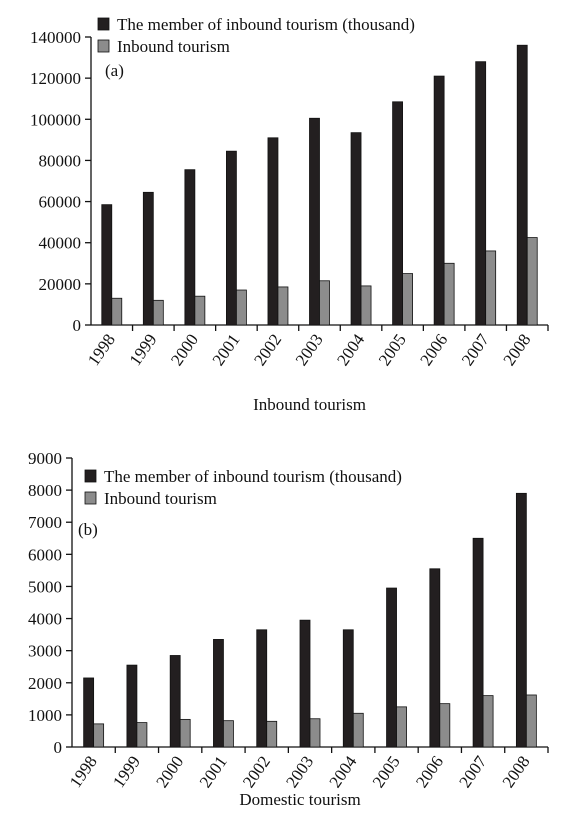 This screenshot has width=566, height=835. I want to click on y-tick-label: 100000, so click(55, 119).